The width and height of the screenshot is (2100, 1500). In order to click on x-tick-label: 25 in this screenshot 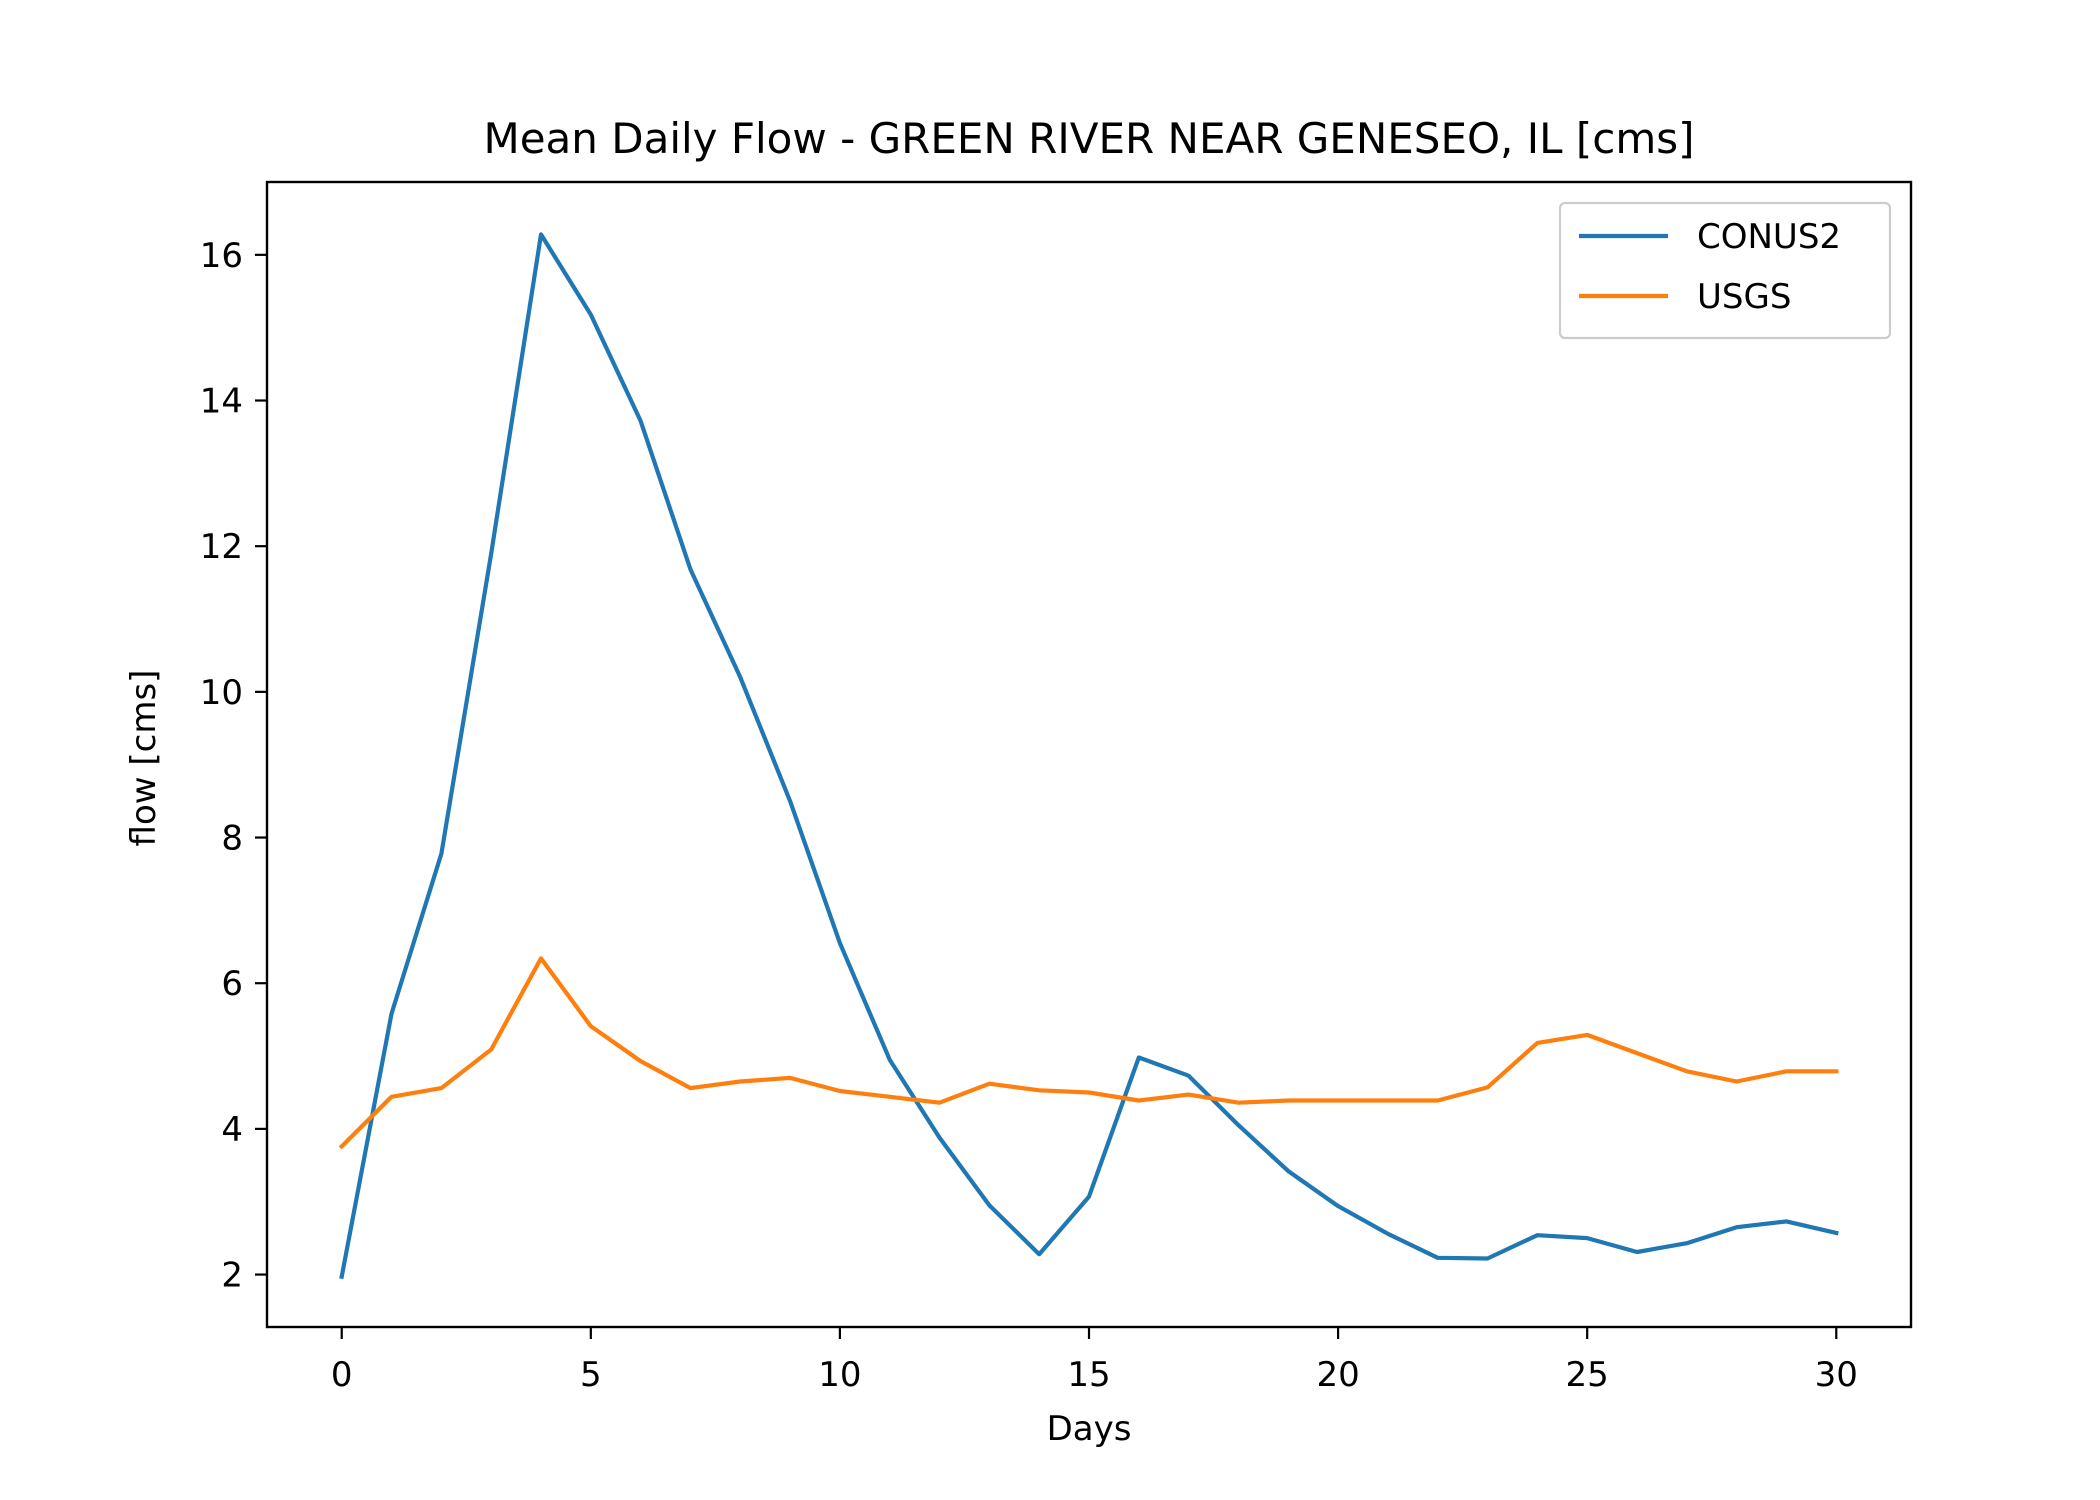, I will do `click(1587, 1375)`.